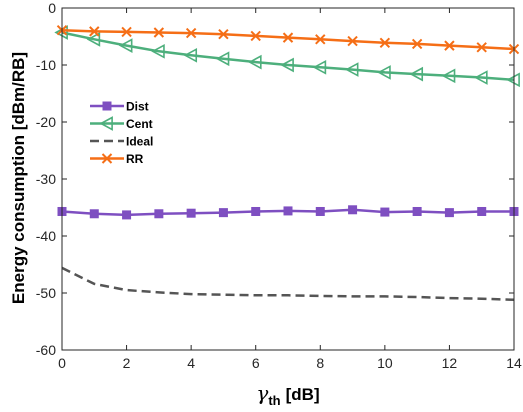 The width and height of the screenshot is (523, 412). Describe the element at coordinates (139, 142) in the screenshot. I see `legend-label-ideal: Ideal` at that location.